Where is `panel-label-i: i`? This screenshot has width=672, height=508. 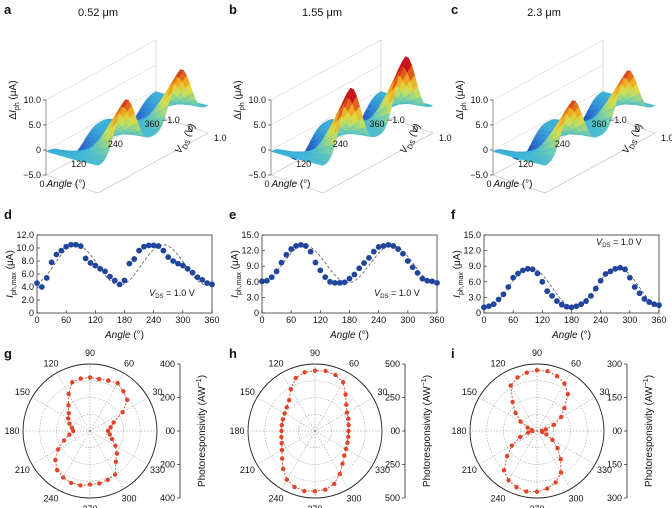
panel-label-i: i is located at coordinates (453, 353).